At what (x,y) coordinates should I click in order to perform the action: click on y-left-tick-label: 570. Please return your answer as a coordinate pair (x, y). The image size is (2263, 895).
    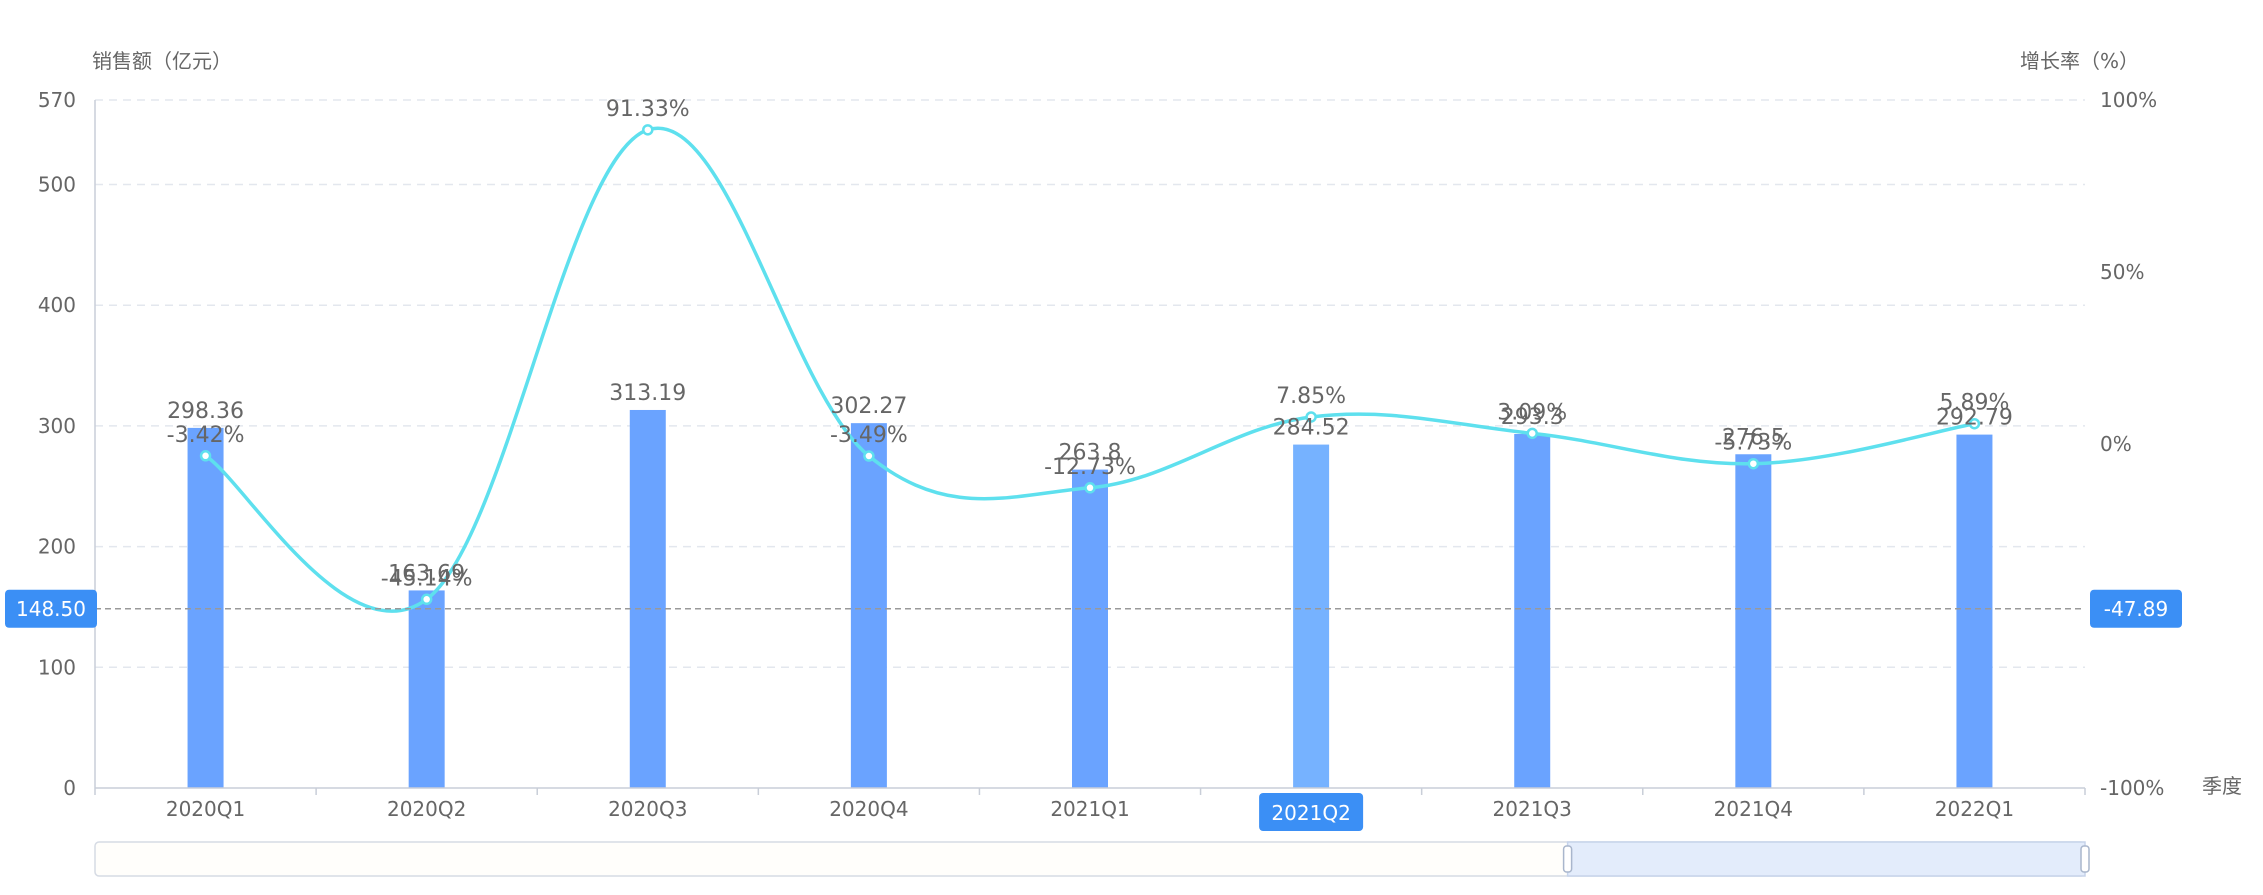
    Looking at the image, I should click on (57, 100).